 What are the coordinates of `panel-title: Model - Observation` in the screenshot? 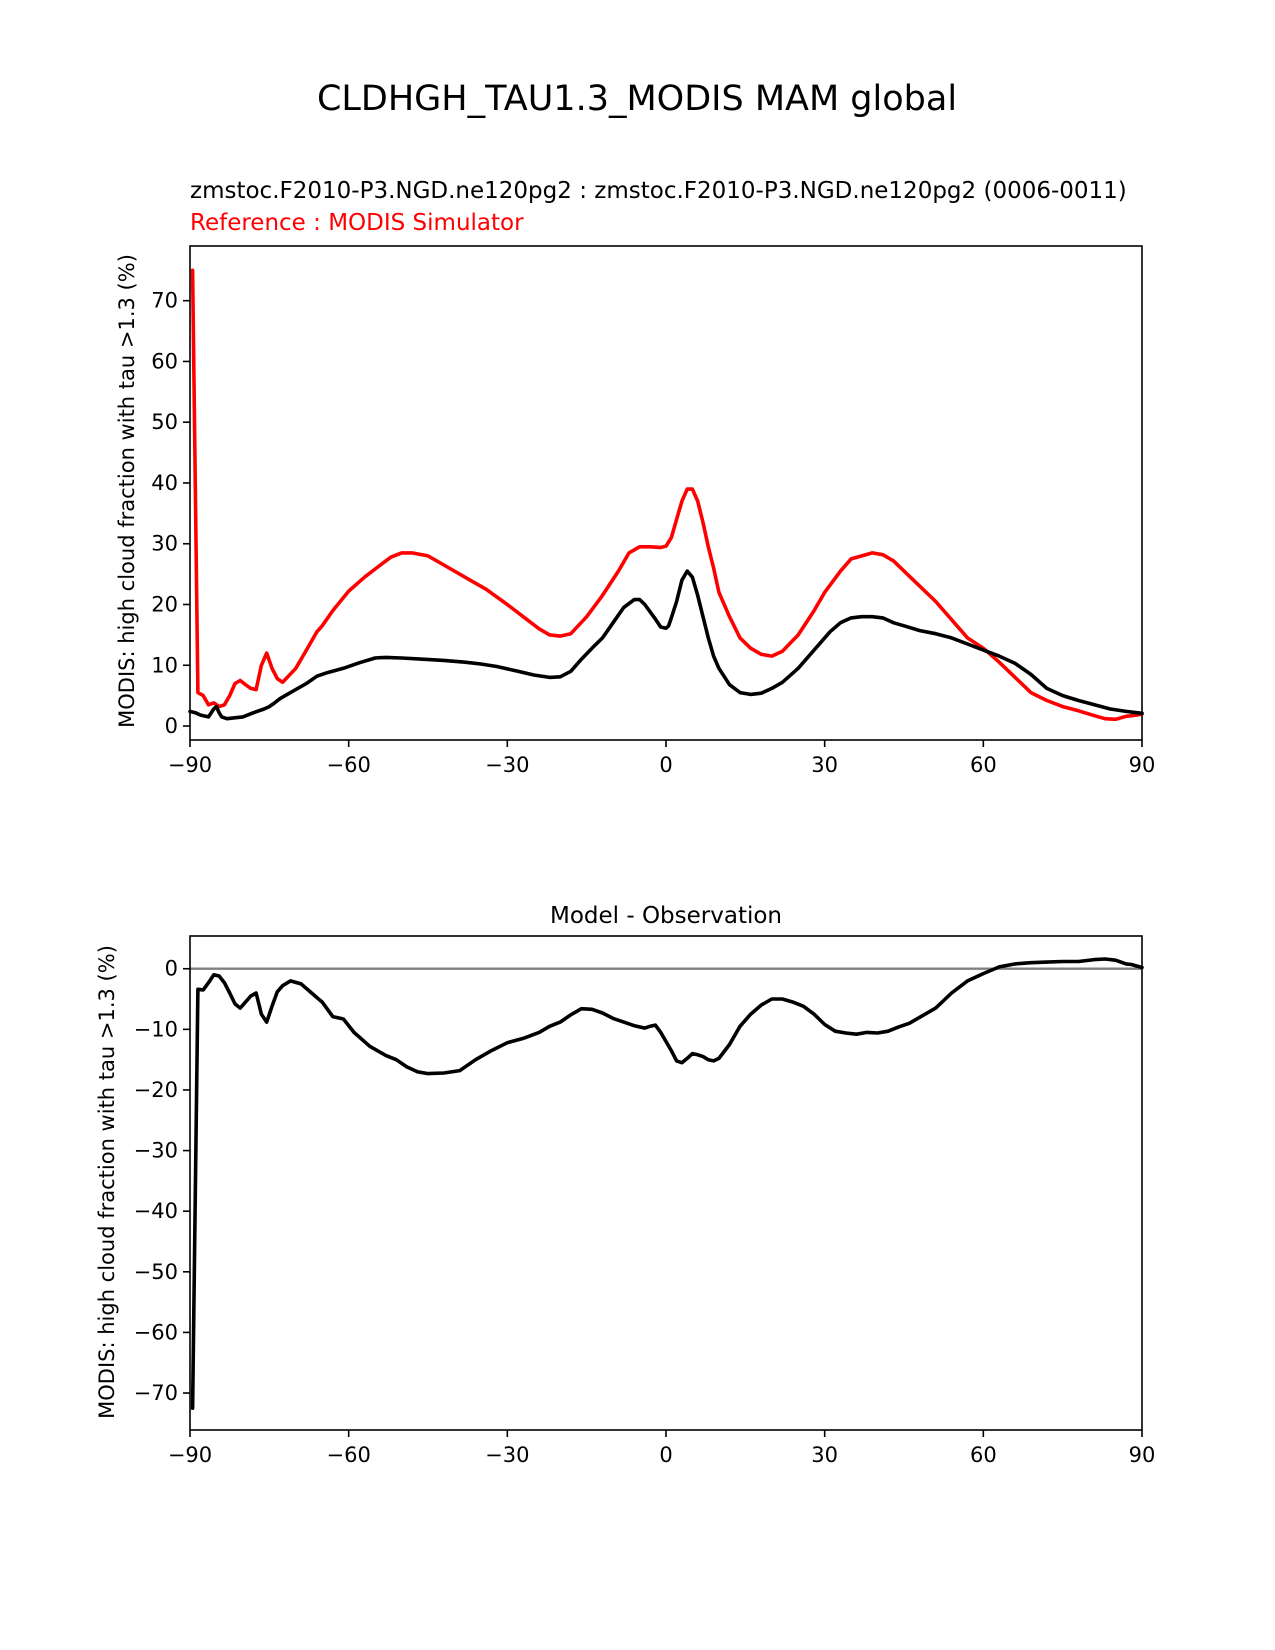 It's located at (666, 916).